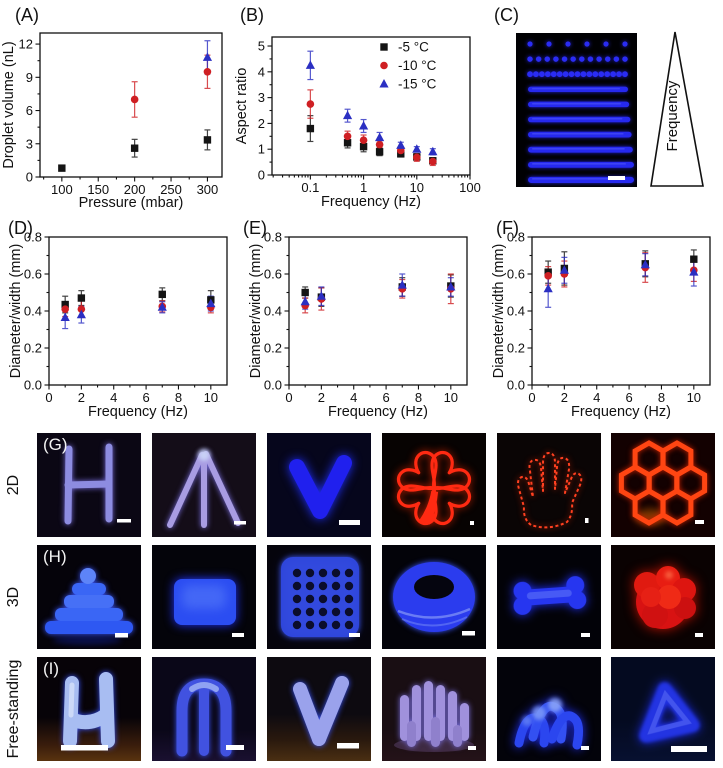 Image resolution: width=723 pixels, height=768 pixels. I want to click on standing-h-shape, so click(89, 710).